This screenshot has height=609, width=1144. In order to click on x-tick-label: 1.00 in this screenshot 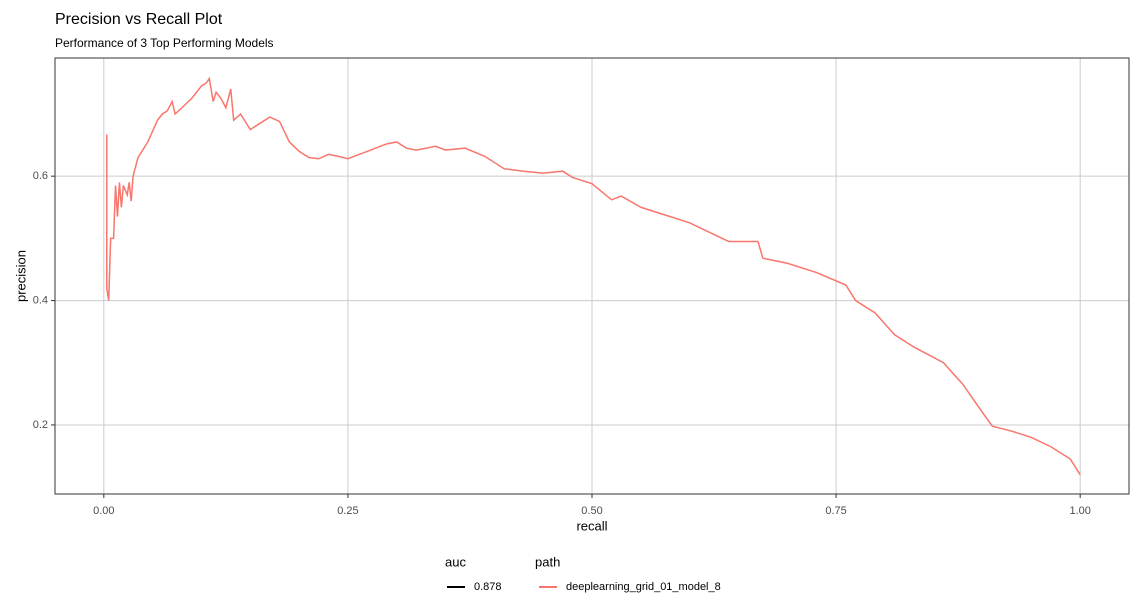, I will do `click(1079, 511)`.